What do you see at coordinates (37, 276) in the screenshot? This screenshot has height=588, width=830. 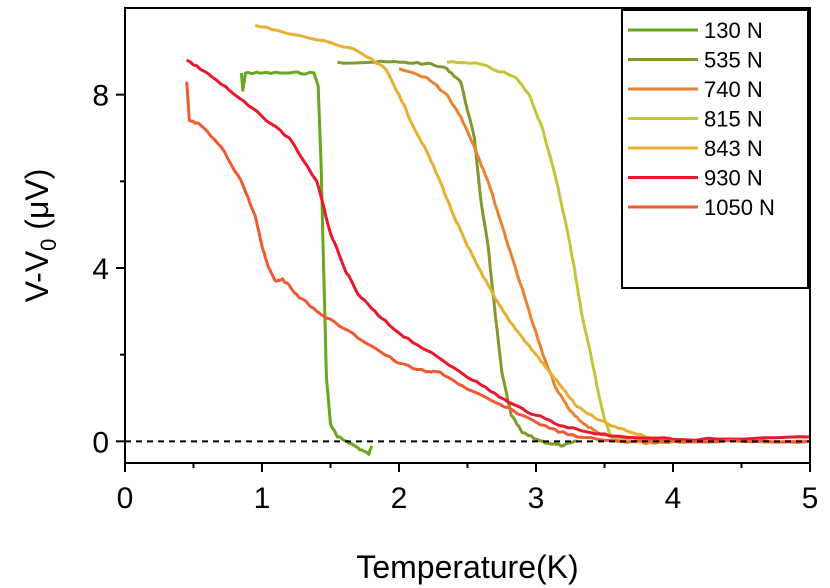 I see `y-axis-title-main: V-V` at bounding box center [37, 276].